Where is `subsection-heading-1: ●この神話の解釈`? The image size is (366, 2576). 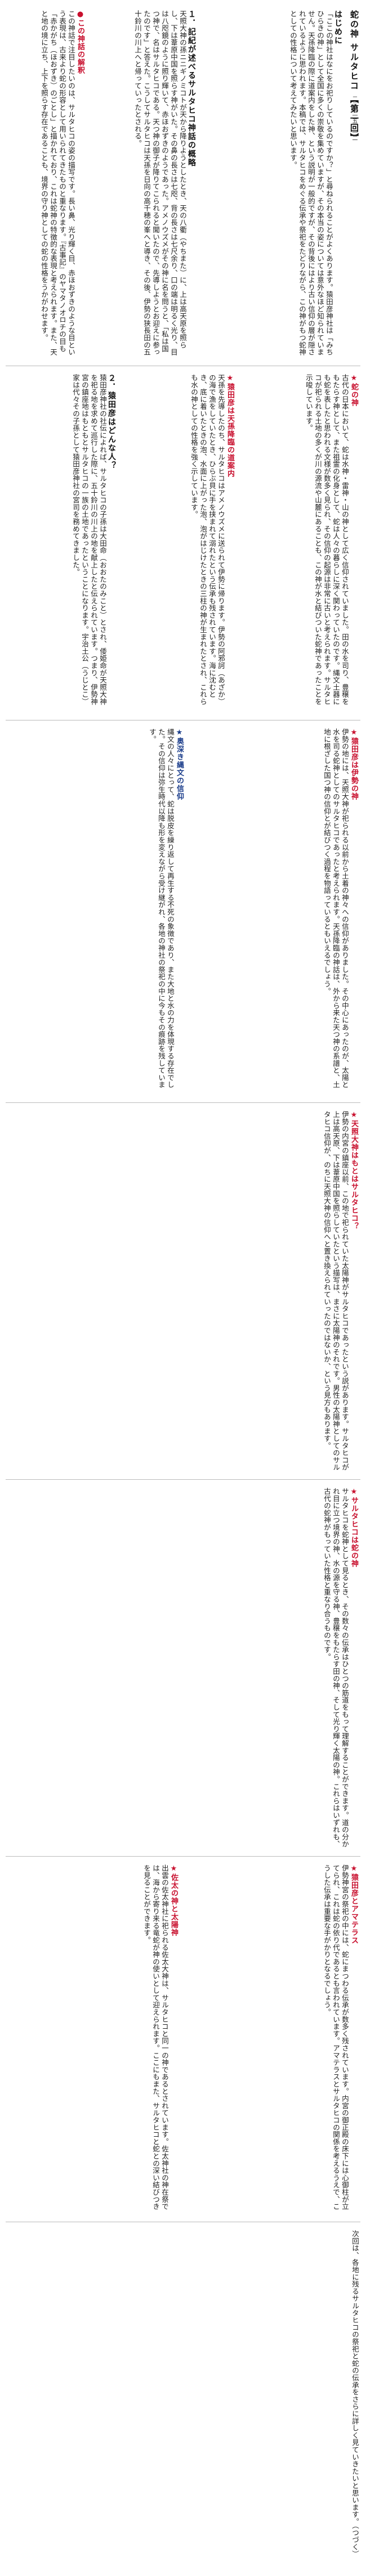
subsection-heading-1: ●この神話の解釈 is located at coordinates (80, 42).